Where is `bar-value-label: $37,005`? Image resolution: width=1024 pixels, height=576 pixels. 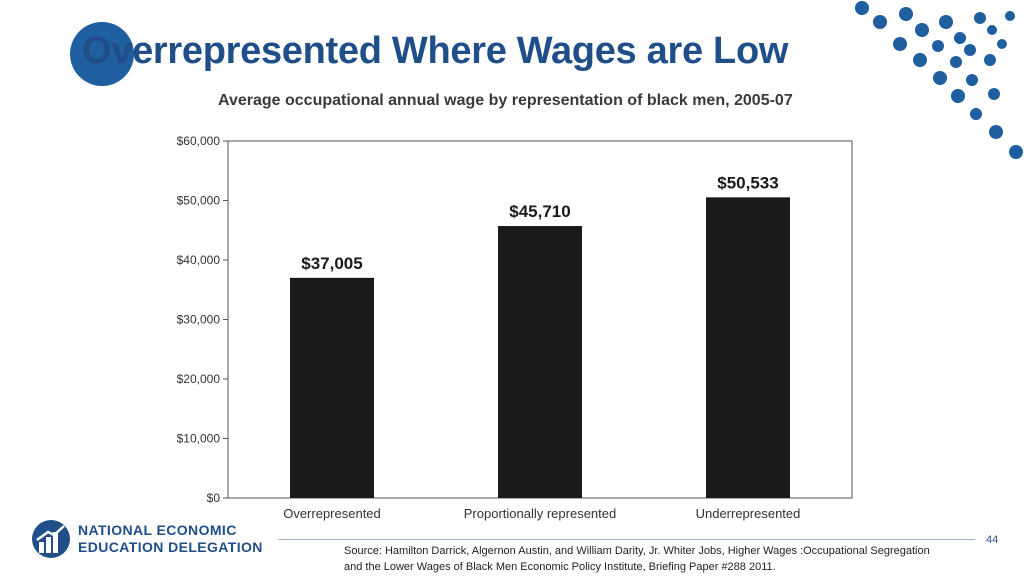 bar-value-label: $37,005 is located at coordinates (331, 263).